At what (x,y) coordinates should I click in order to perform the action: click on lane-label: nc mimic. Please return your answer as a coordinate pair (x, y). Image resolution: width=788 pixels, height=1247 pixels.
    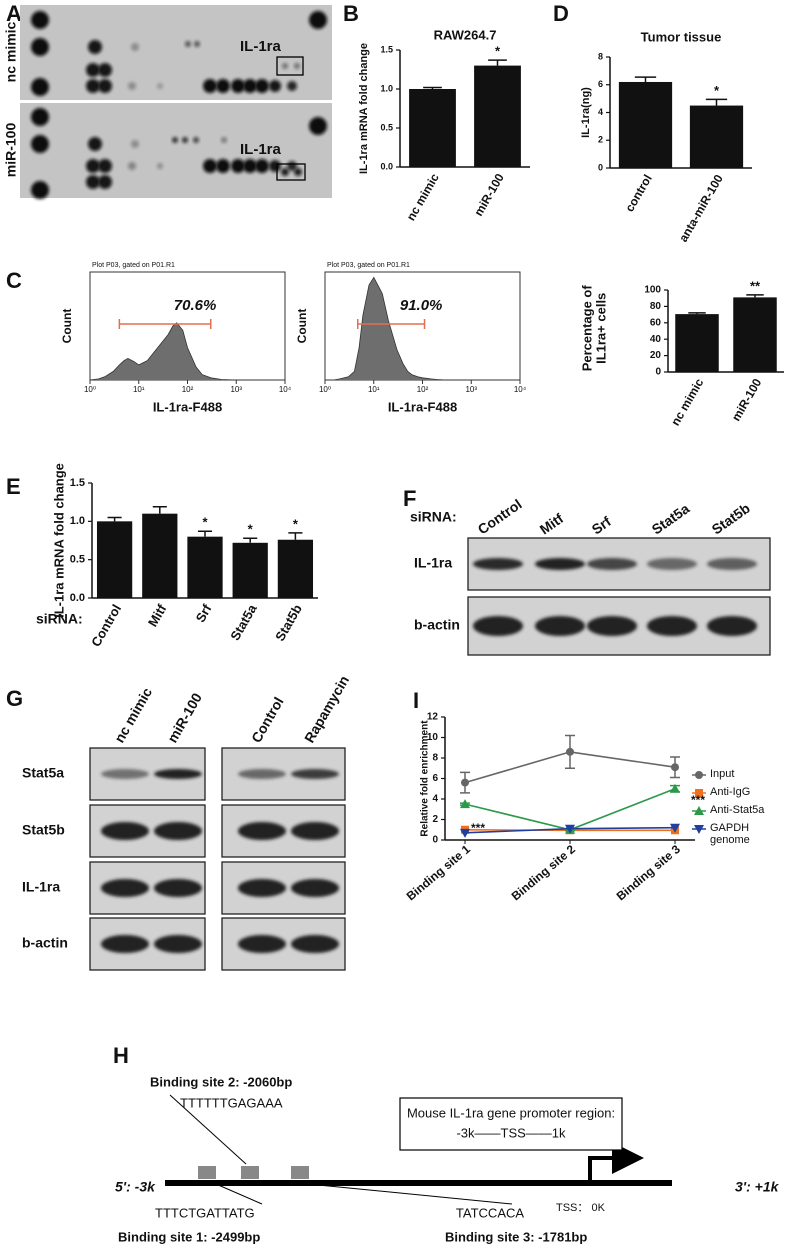
    Looking at the image, I should click on (133, 715).